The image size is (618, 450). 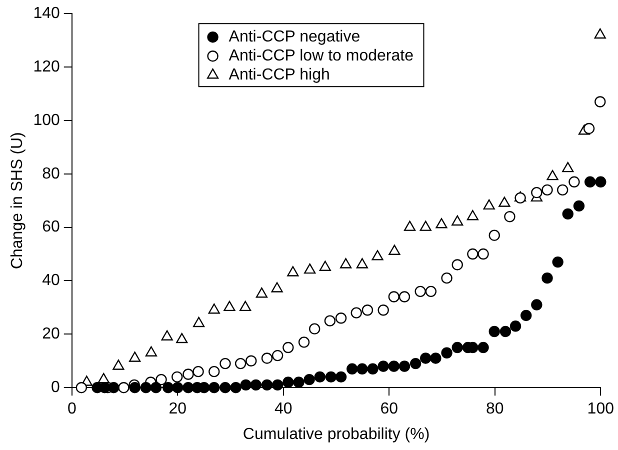 What do you see at coordinates (294, 37) in the screenshot?
I see `legend-label: Anti-CCP negative` at bounding box center [294, 37].